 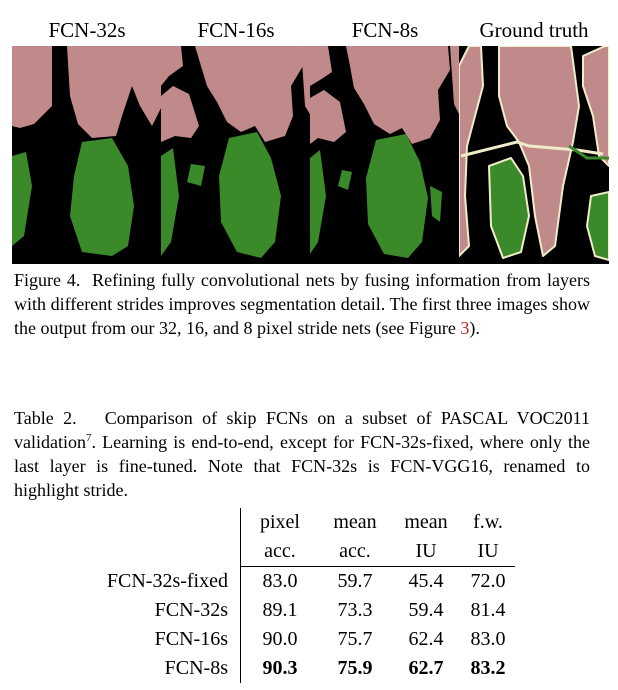 What do you see at coordinates (534, 30) in the screenshot?
I see `panel-title-ground-truth: Ground truth` at bounding box center [534, 30].